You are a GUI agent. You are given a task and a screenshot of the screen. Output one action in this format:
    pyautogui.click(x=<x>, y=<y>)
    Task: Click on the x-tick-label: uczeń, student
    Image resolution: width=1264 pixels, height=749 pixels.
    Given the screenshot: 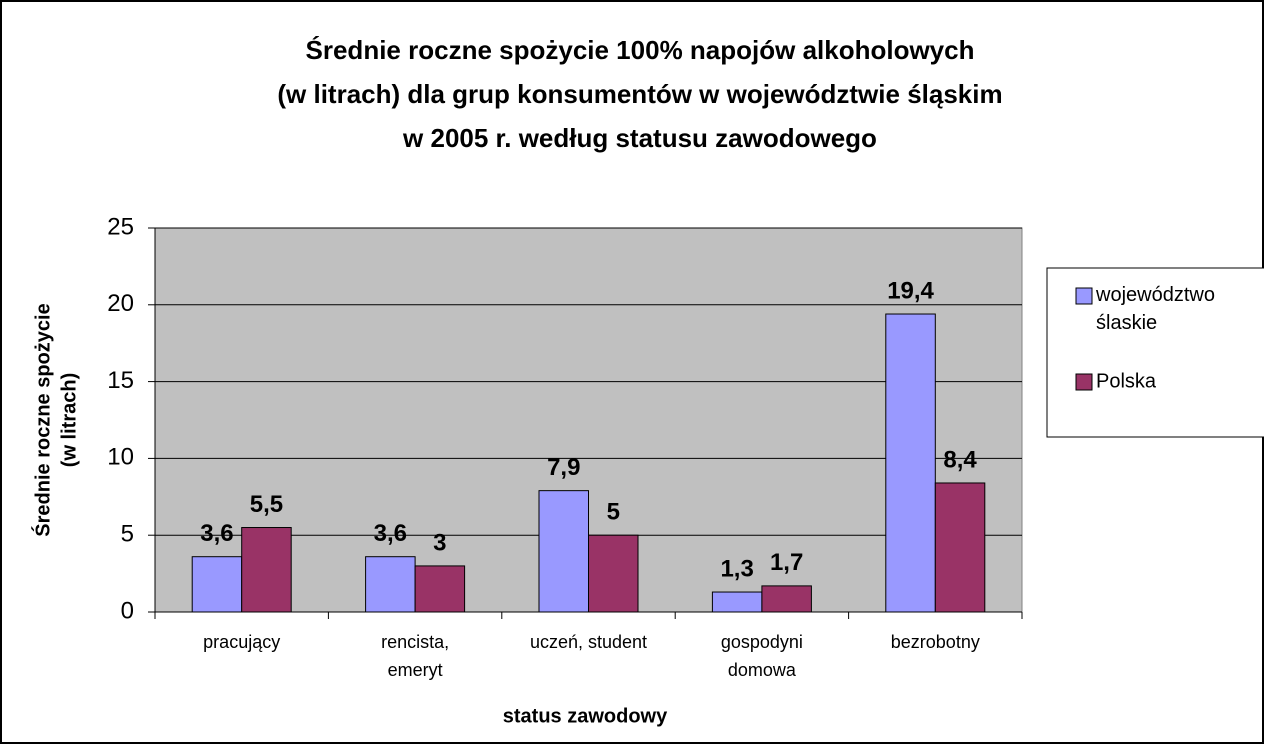 What is the action you would take?
    pyautogui.click(x=588, y=642)
    